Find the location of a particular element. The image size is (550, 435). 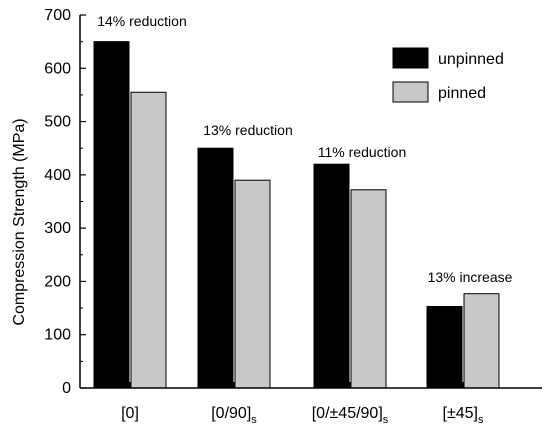

y-tick-label: 200 is located at coordinates (57, 281).